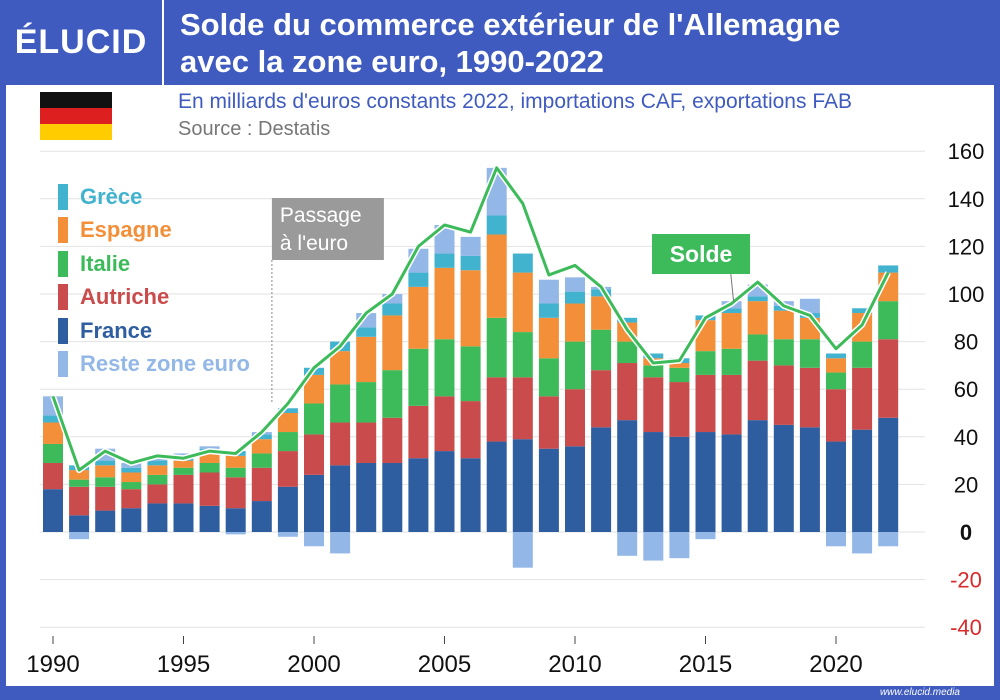 This screenshot has width=1000, height=700. I want to click on x-tick-label: 2020, so click(835, 664).